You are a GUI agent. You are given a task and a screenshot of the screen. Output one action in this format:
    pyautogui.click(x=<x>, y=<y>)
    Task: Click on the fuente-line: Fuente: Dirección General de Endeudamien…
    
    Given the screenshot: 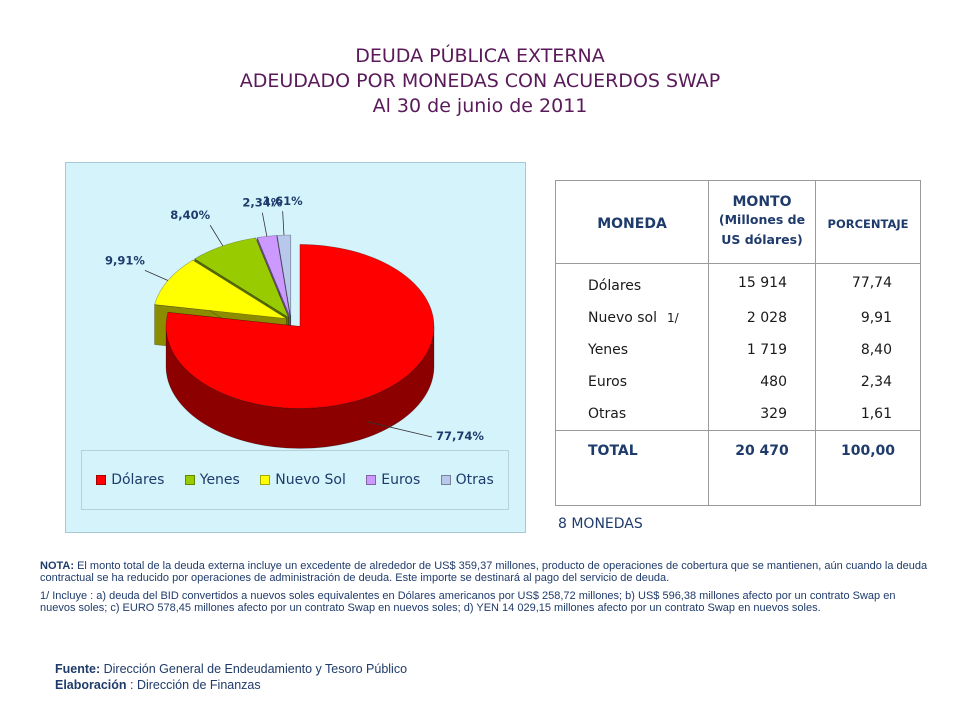 What is the action you would take?
    pyautogui.click(x=231, y=669)
    